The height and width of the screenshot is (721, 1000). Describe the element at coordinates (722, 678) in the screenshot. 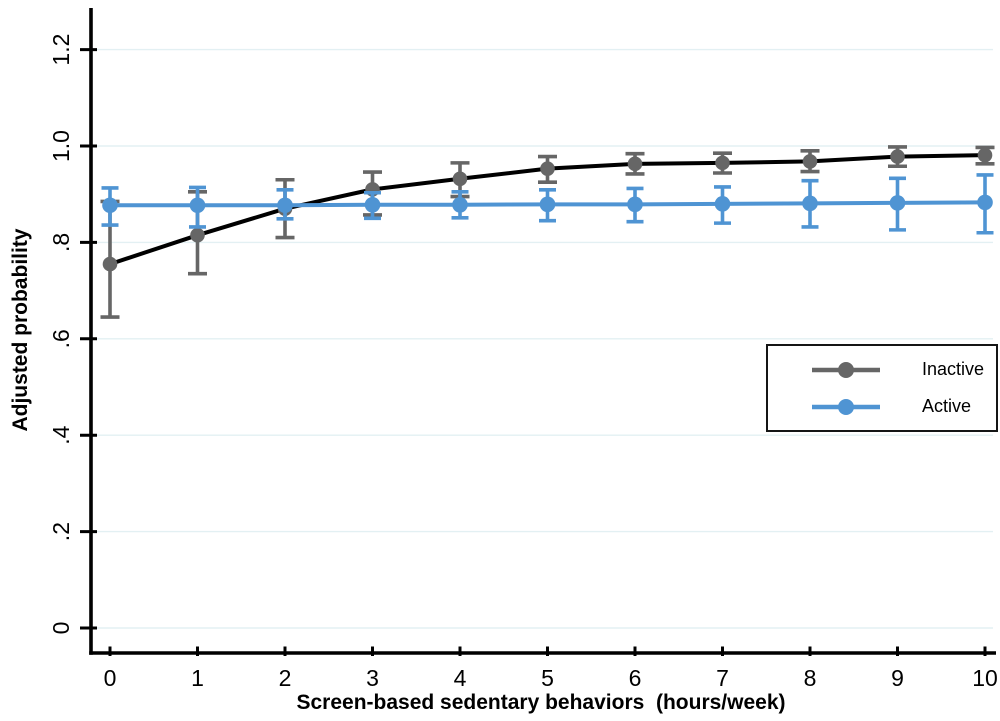

I see `x-tick-label: 7` at that location.